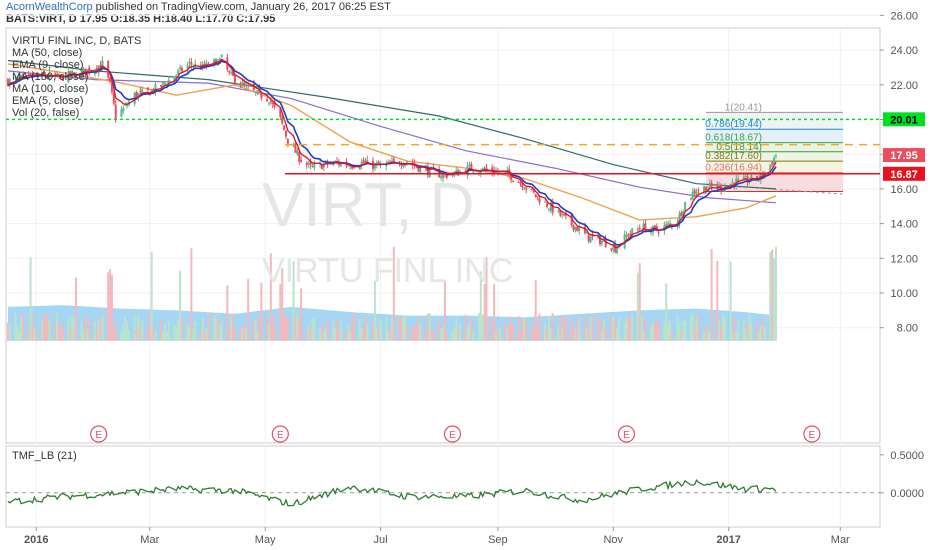 The image size is (932, 550). Describe the element at coordinates (48, 65) in the screenshot. I see `indicator-legend-item: EMA (9, close)` at that location.